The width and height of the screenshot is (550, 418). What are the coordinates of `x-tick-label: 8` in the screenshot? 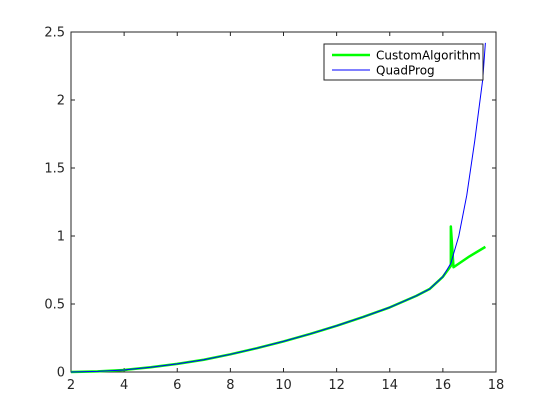 It's located at (230, 385).